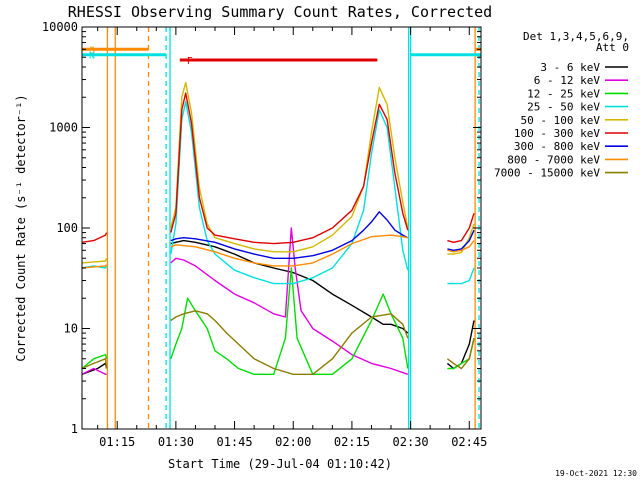 This screenshot has width=640, height=480. What do you see at coordinates (92, 56) in the screenshot?
I see `event-bar-label-n: N` at bounding box center [92, 56].